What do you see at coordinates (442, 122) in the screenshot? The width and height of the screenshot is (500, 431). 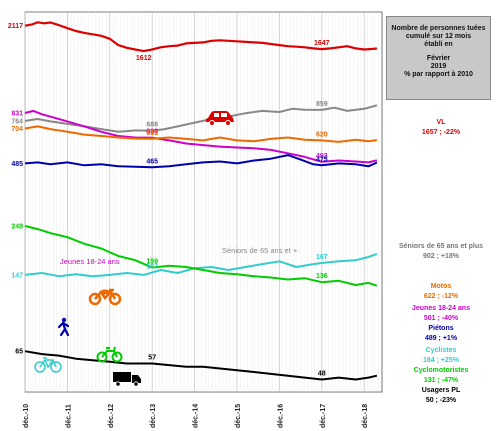 I see `legend-name-vl: VL` at bounding box center [442, 122].